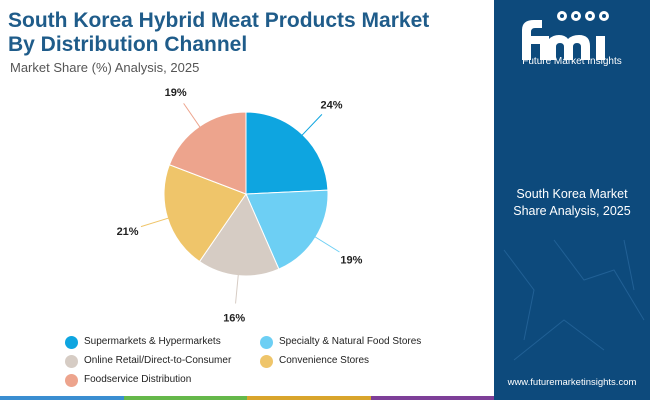  I want to click on legend-item-3: Online Retail/Direct-to-Consumer, so click(148, 361).